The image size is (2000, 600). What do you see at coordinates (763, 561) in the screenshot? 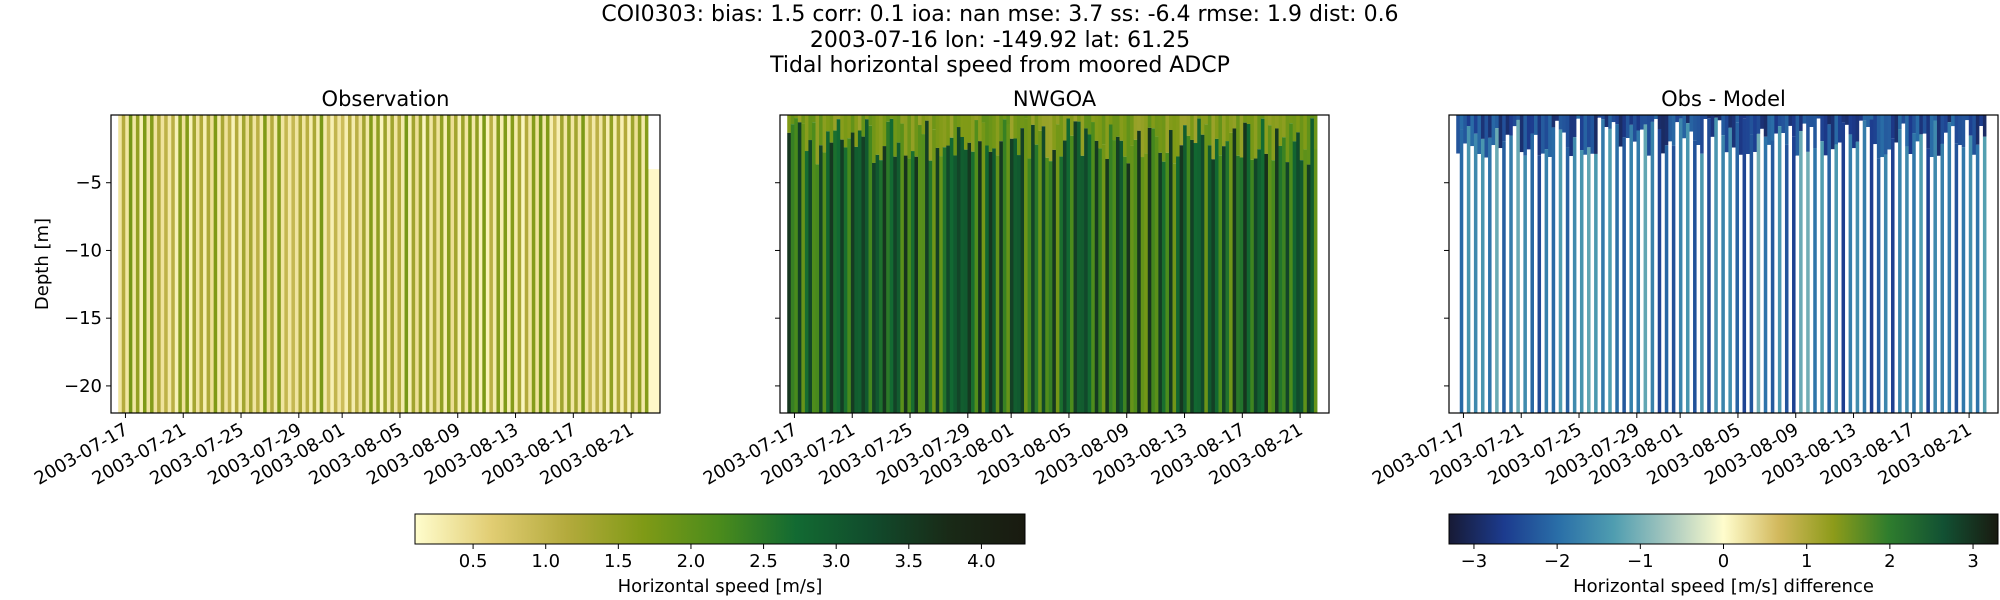
I see `colorbar-tick-label: 2.5` at bounding box center [763, 561].